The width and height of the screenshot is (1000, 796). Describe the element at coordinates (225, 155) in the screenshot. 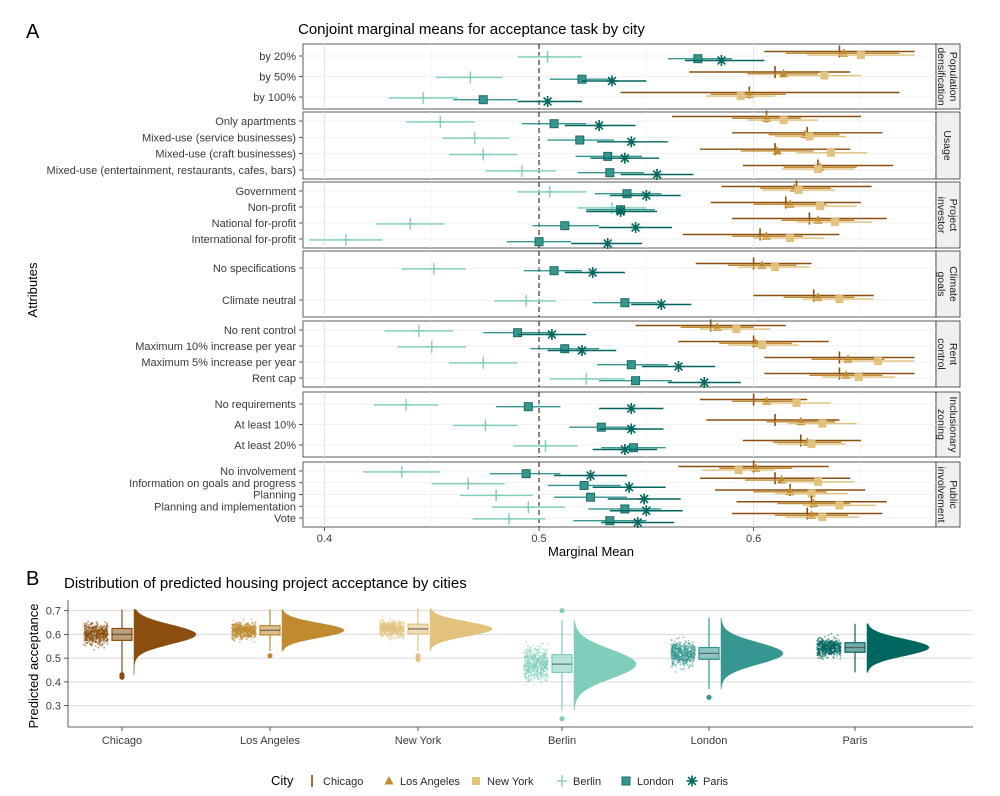

I see `y-tick-label: Mixed-use (craft businesses)` at that location.